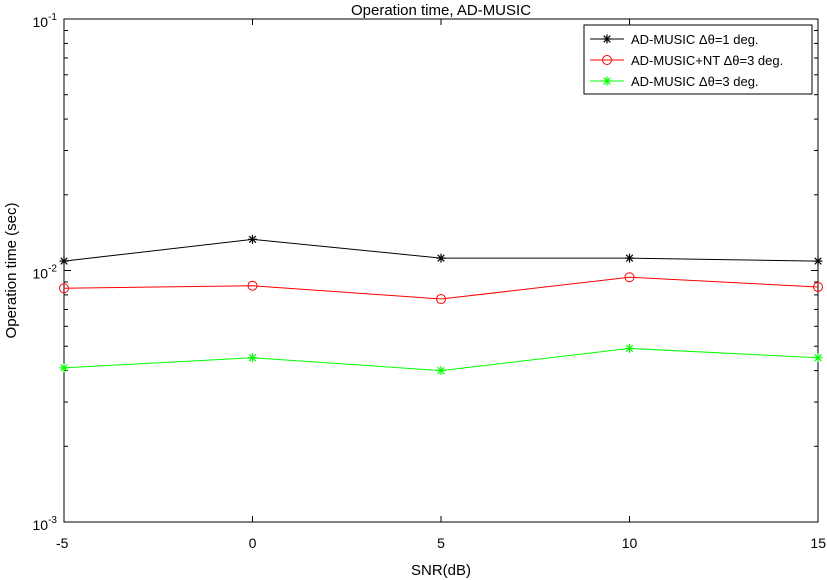 The height and width of the screenshot is (580, 827). Describe the element at coordinates (630, 543) in the screenshot. I see `x-tick-label: 10` at that location.